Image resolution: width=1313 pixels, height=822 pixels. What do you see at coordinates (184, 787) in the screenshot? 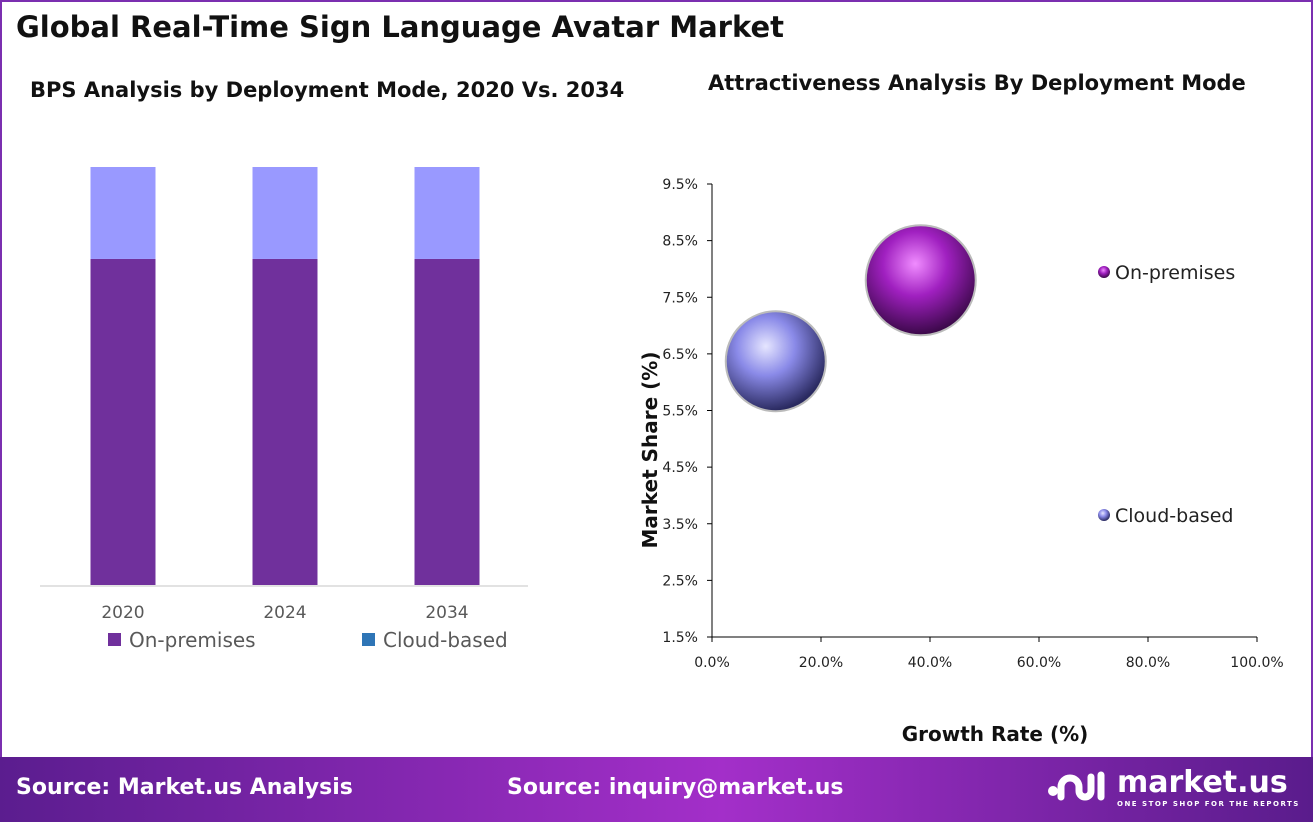
I see `source-label: Source: Market.us Analysis` at bounding box center [184, 787].